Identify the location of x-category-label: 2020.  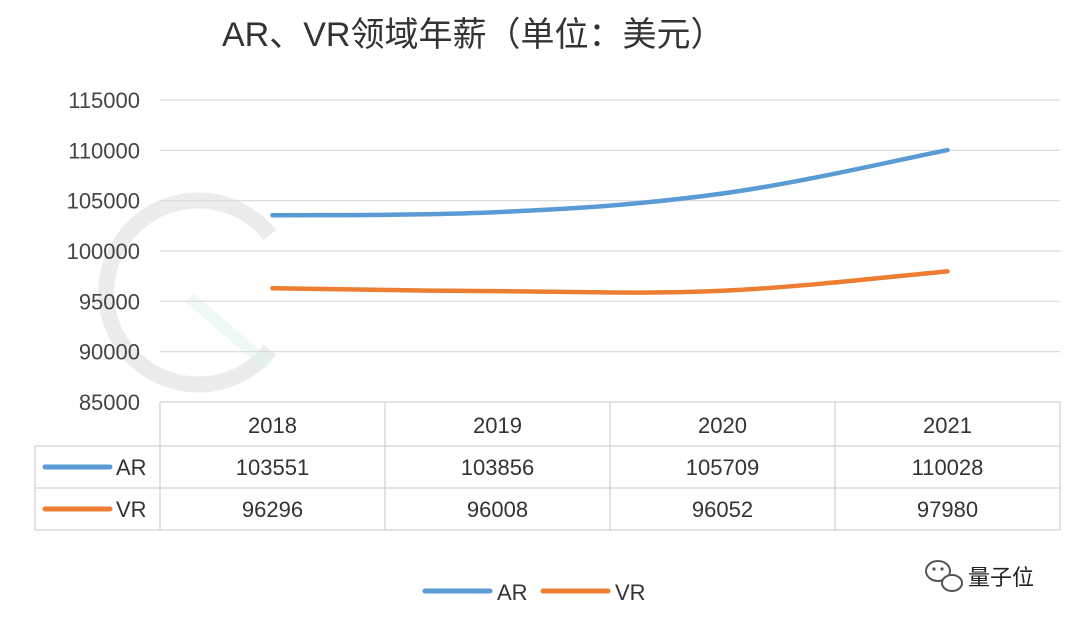
(722, 425).